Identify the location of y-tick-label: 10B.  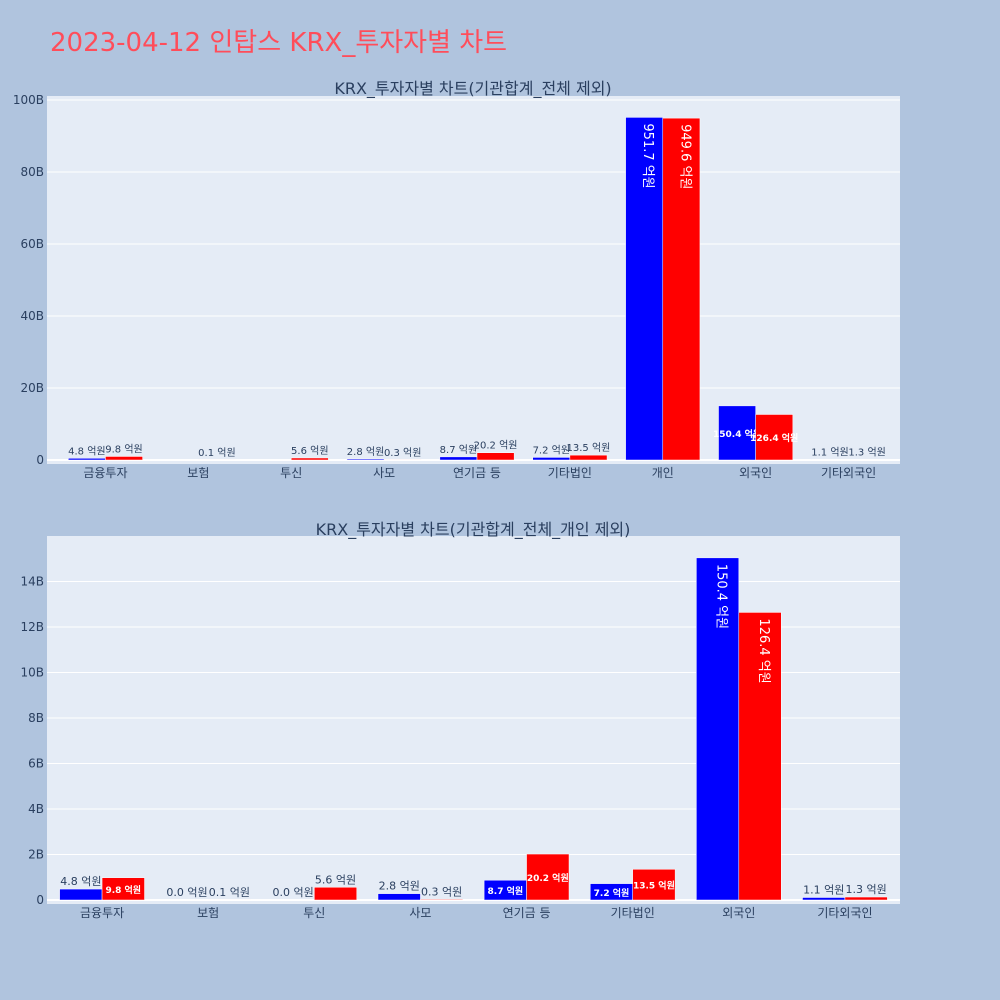
(32, 673).